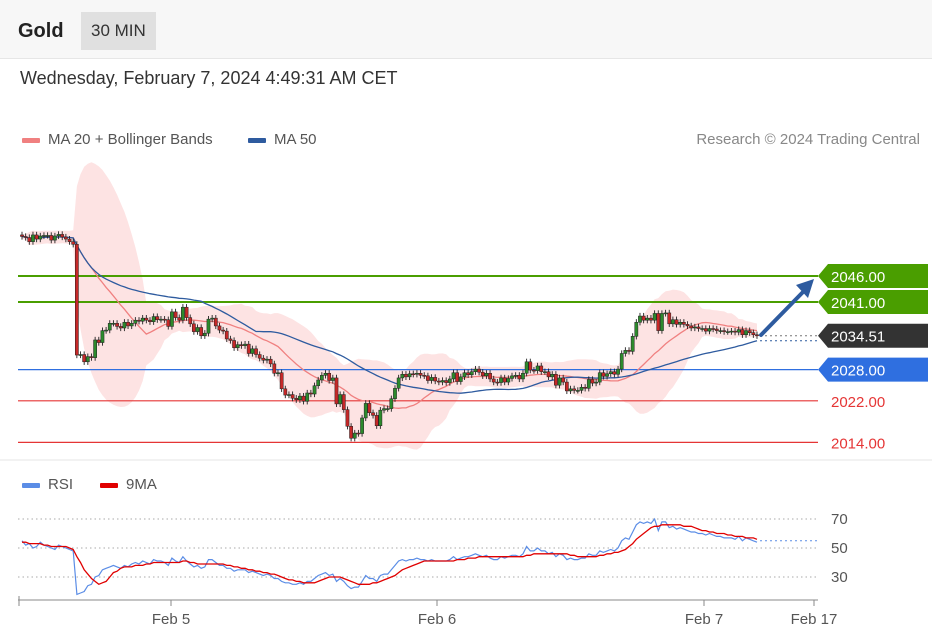  What do you see at coordinates (130, 139) in the screenshot?
I see `legend-ma20-label: MA 20 + Bollinger Bands` at bounding box center [130, 139].